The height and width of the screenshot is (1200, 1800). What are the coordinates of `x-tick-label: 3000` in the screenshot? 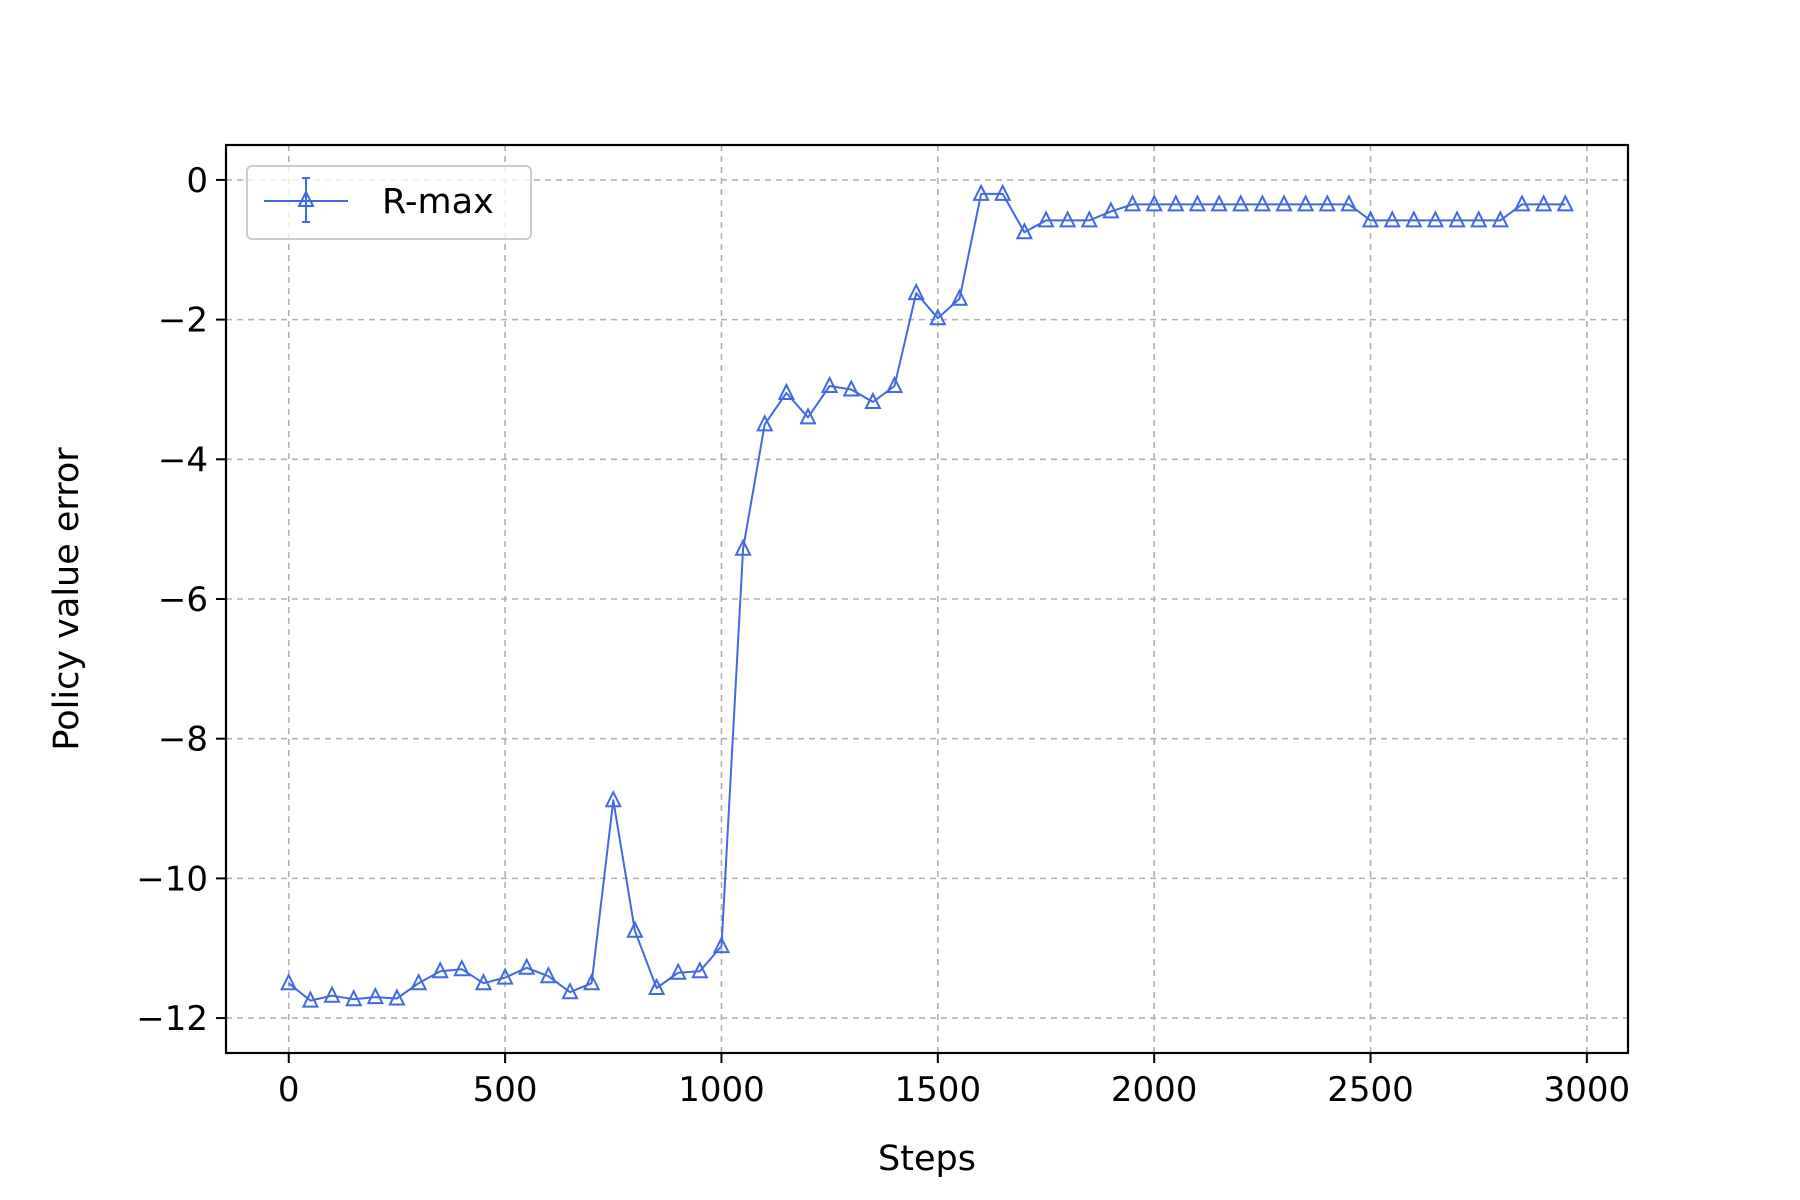 It's located at (1587, 1090).